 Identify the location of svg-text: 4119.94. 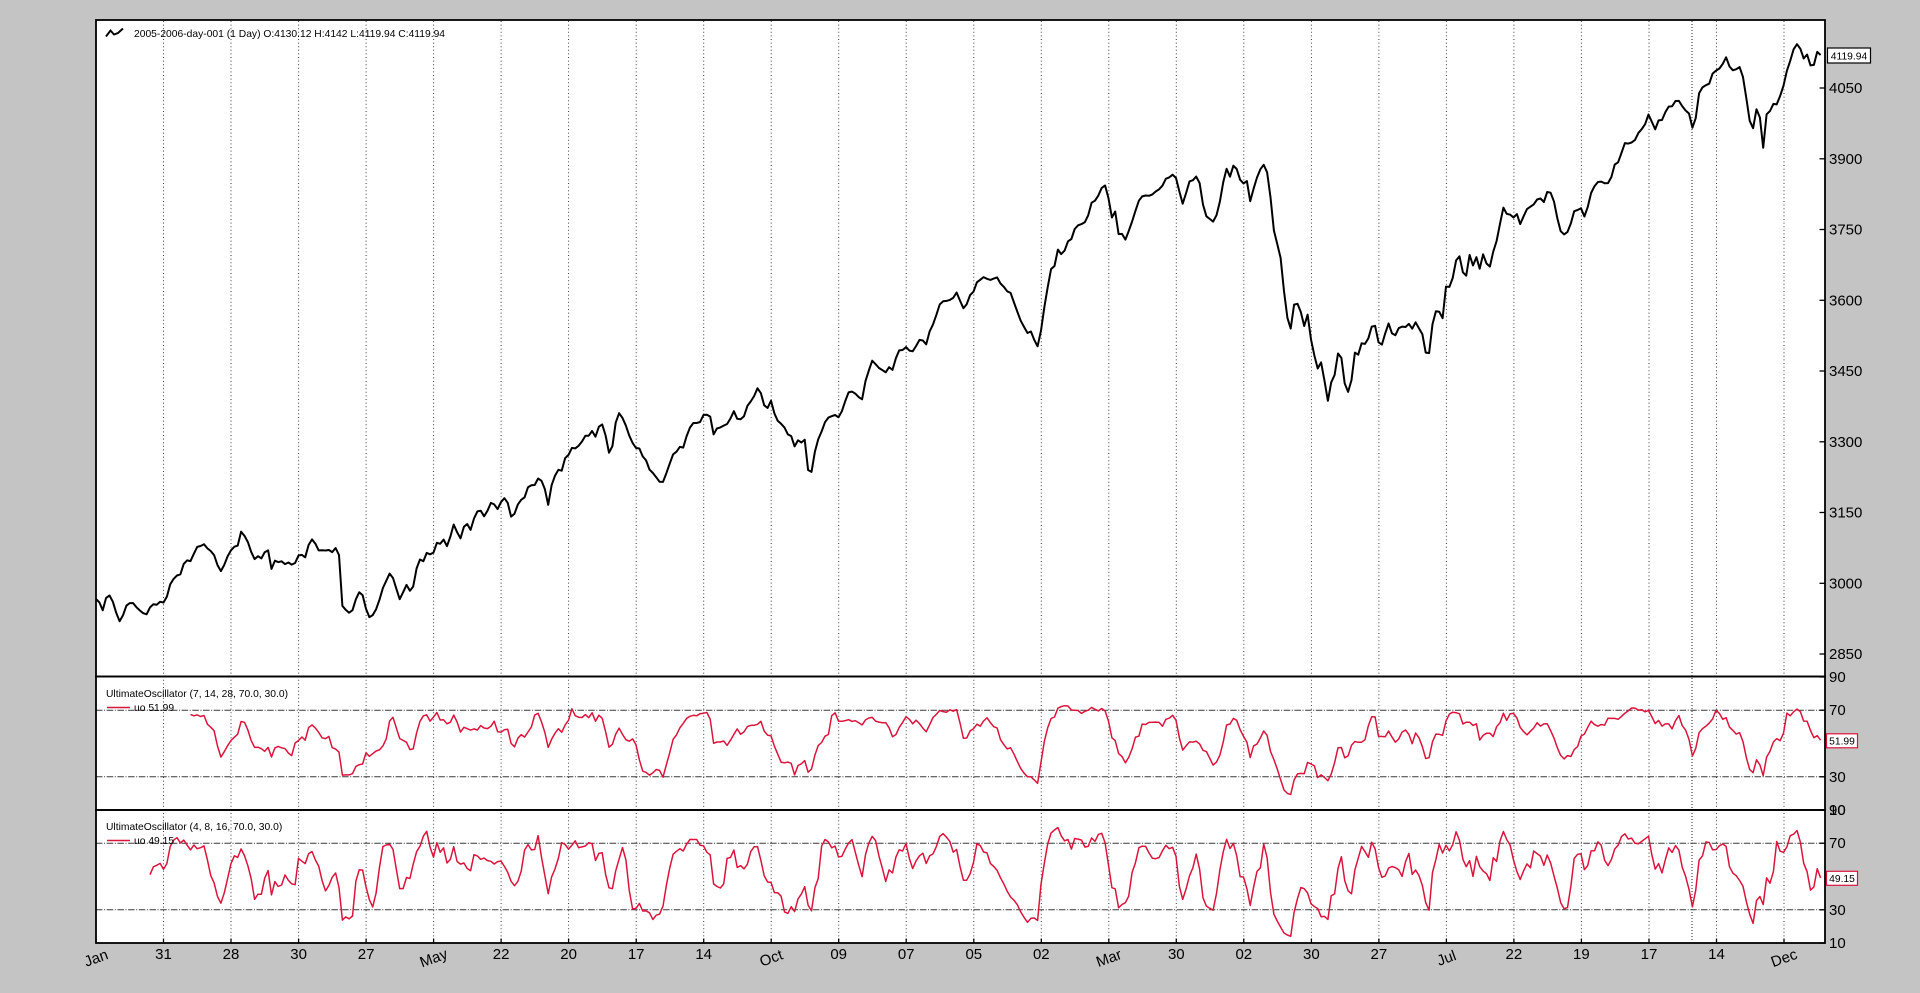
(1849, 57).